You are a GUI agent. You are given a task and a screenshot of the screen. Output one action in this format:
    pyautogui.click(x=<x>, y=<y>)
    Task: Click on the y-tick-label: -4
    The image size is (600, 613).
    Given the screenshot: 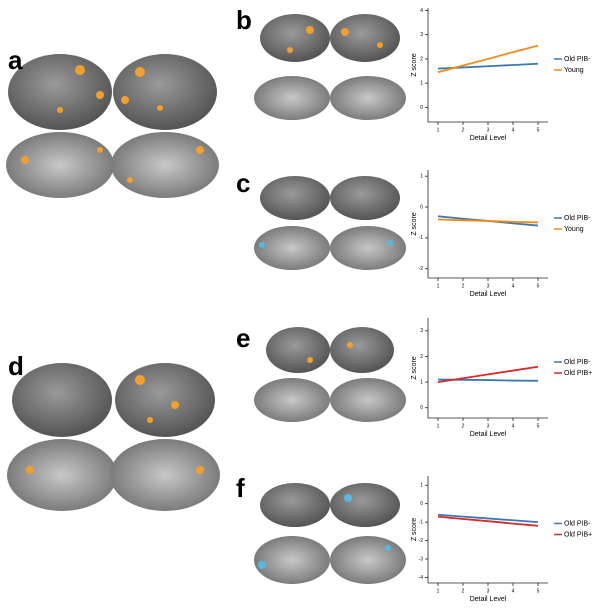 What is the action you would take?
    pyautogui.click(x=421, y=578)
    